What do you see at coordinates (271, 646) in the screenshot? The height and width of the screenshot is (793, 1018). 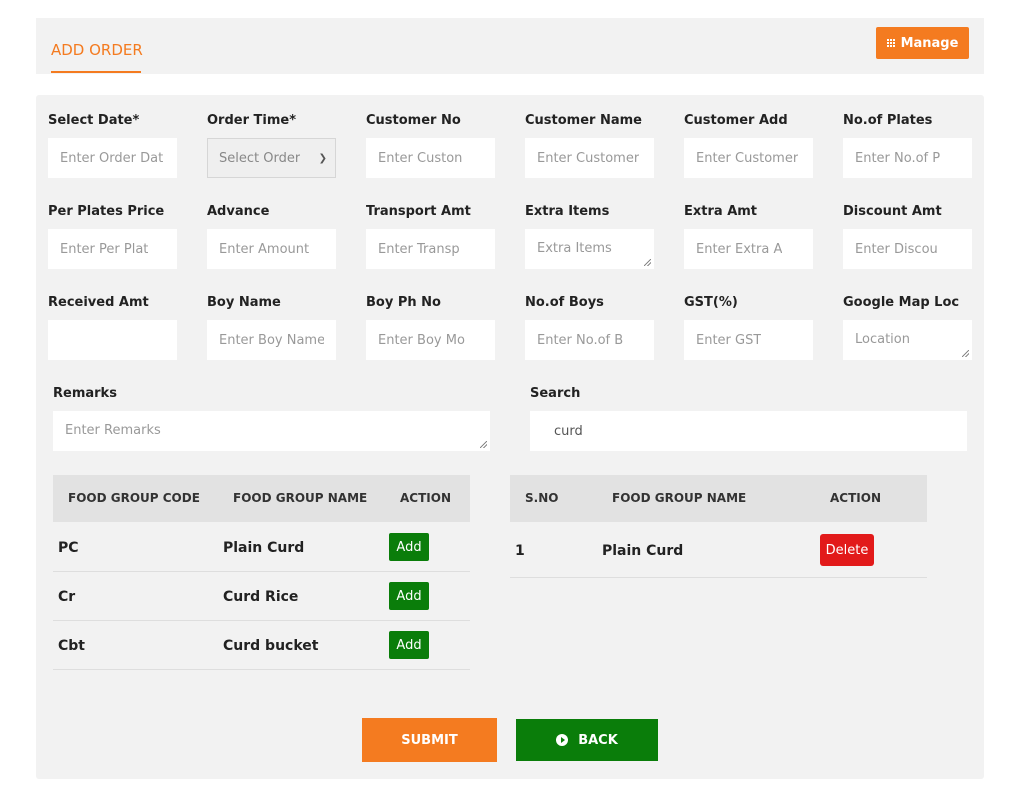 I see `food-name-cell: Curd bucket` at bounding box center [271, 646].